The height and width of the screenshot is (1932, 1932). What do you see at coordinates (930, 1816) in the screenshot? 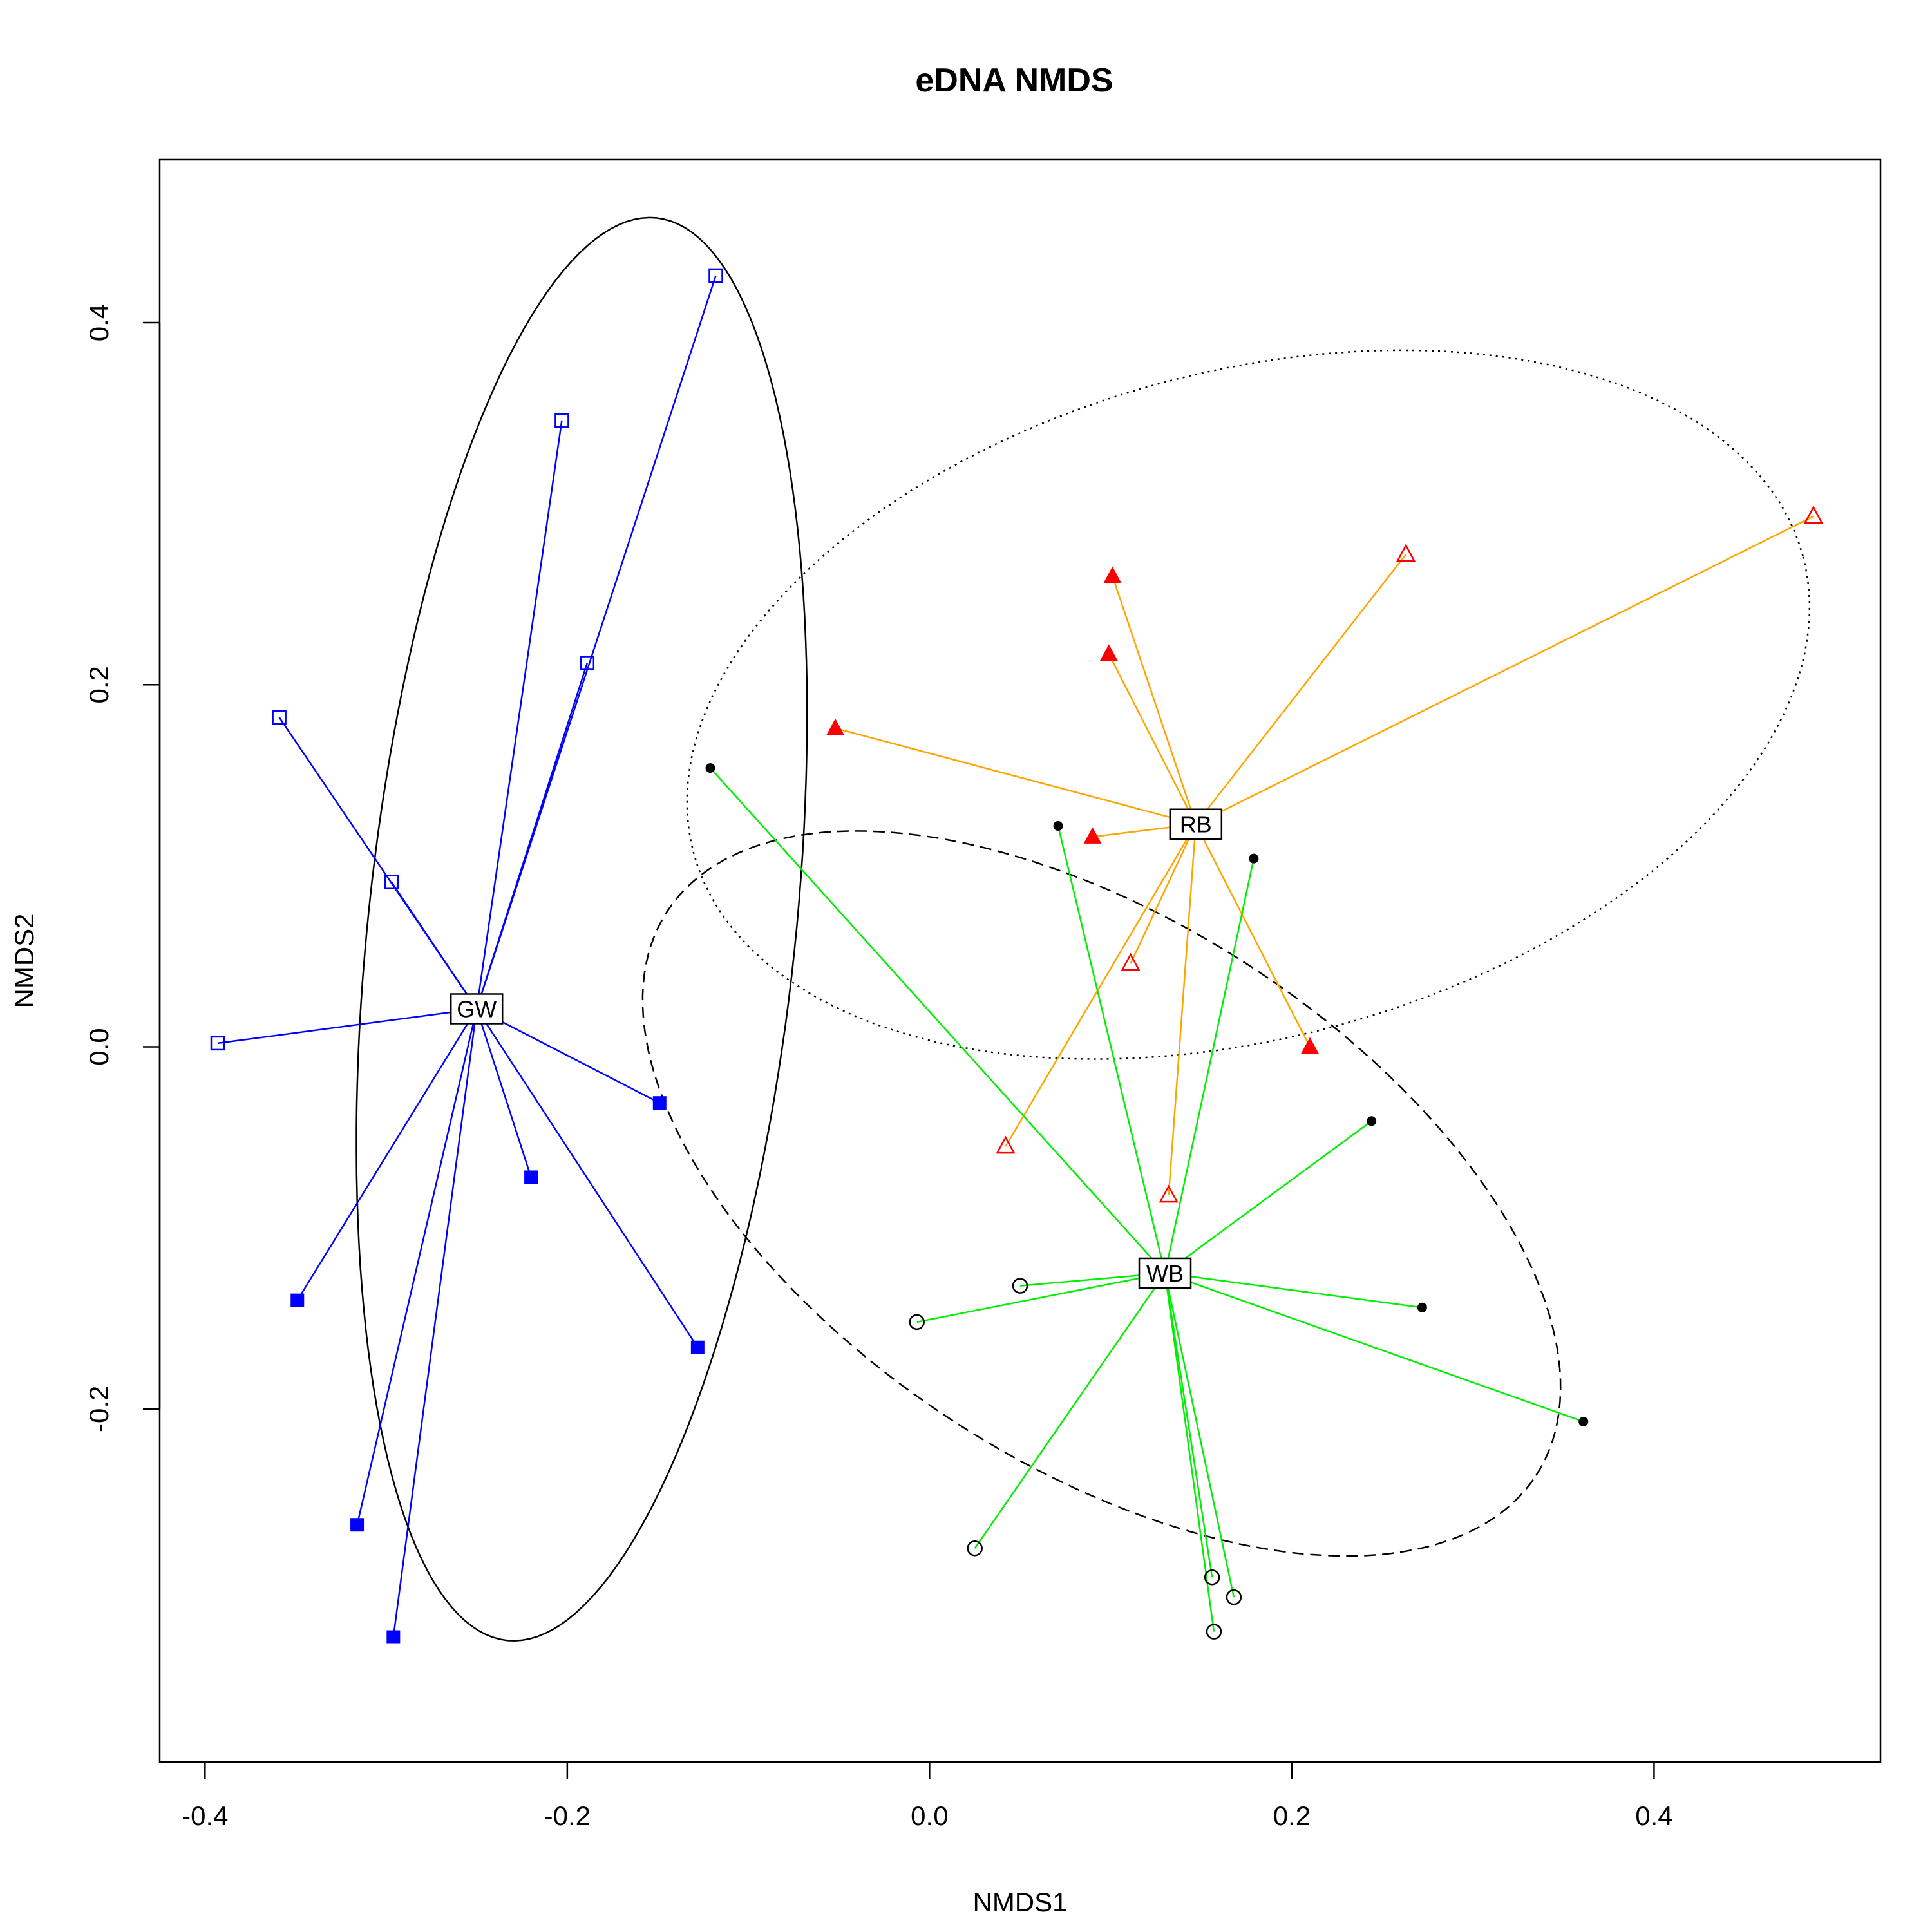
I see `x-tick-label: 0.0` at bounding box center [930, 1816].